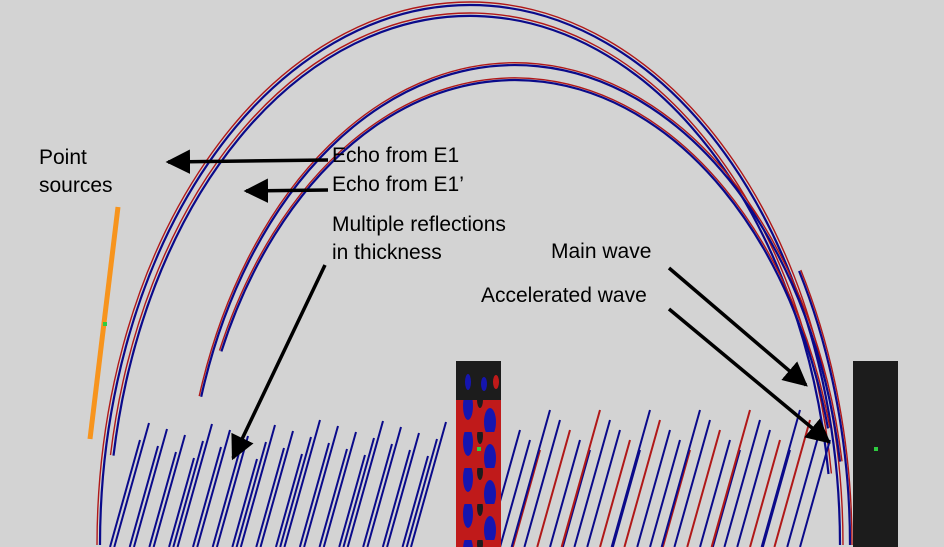  I want to click on point-sources-line-2: sources, so click(76, 185).